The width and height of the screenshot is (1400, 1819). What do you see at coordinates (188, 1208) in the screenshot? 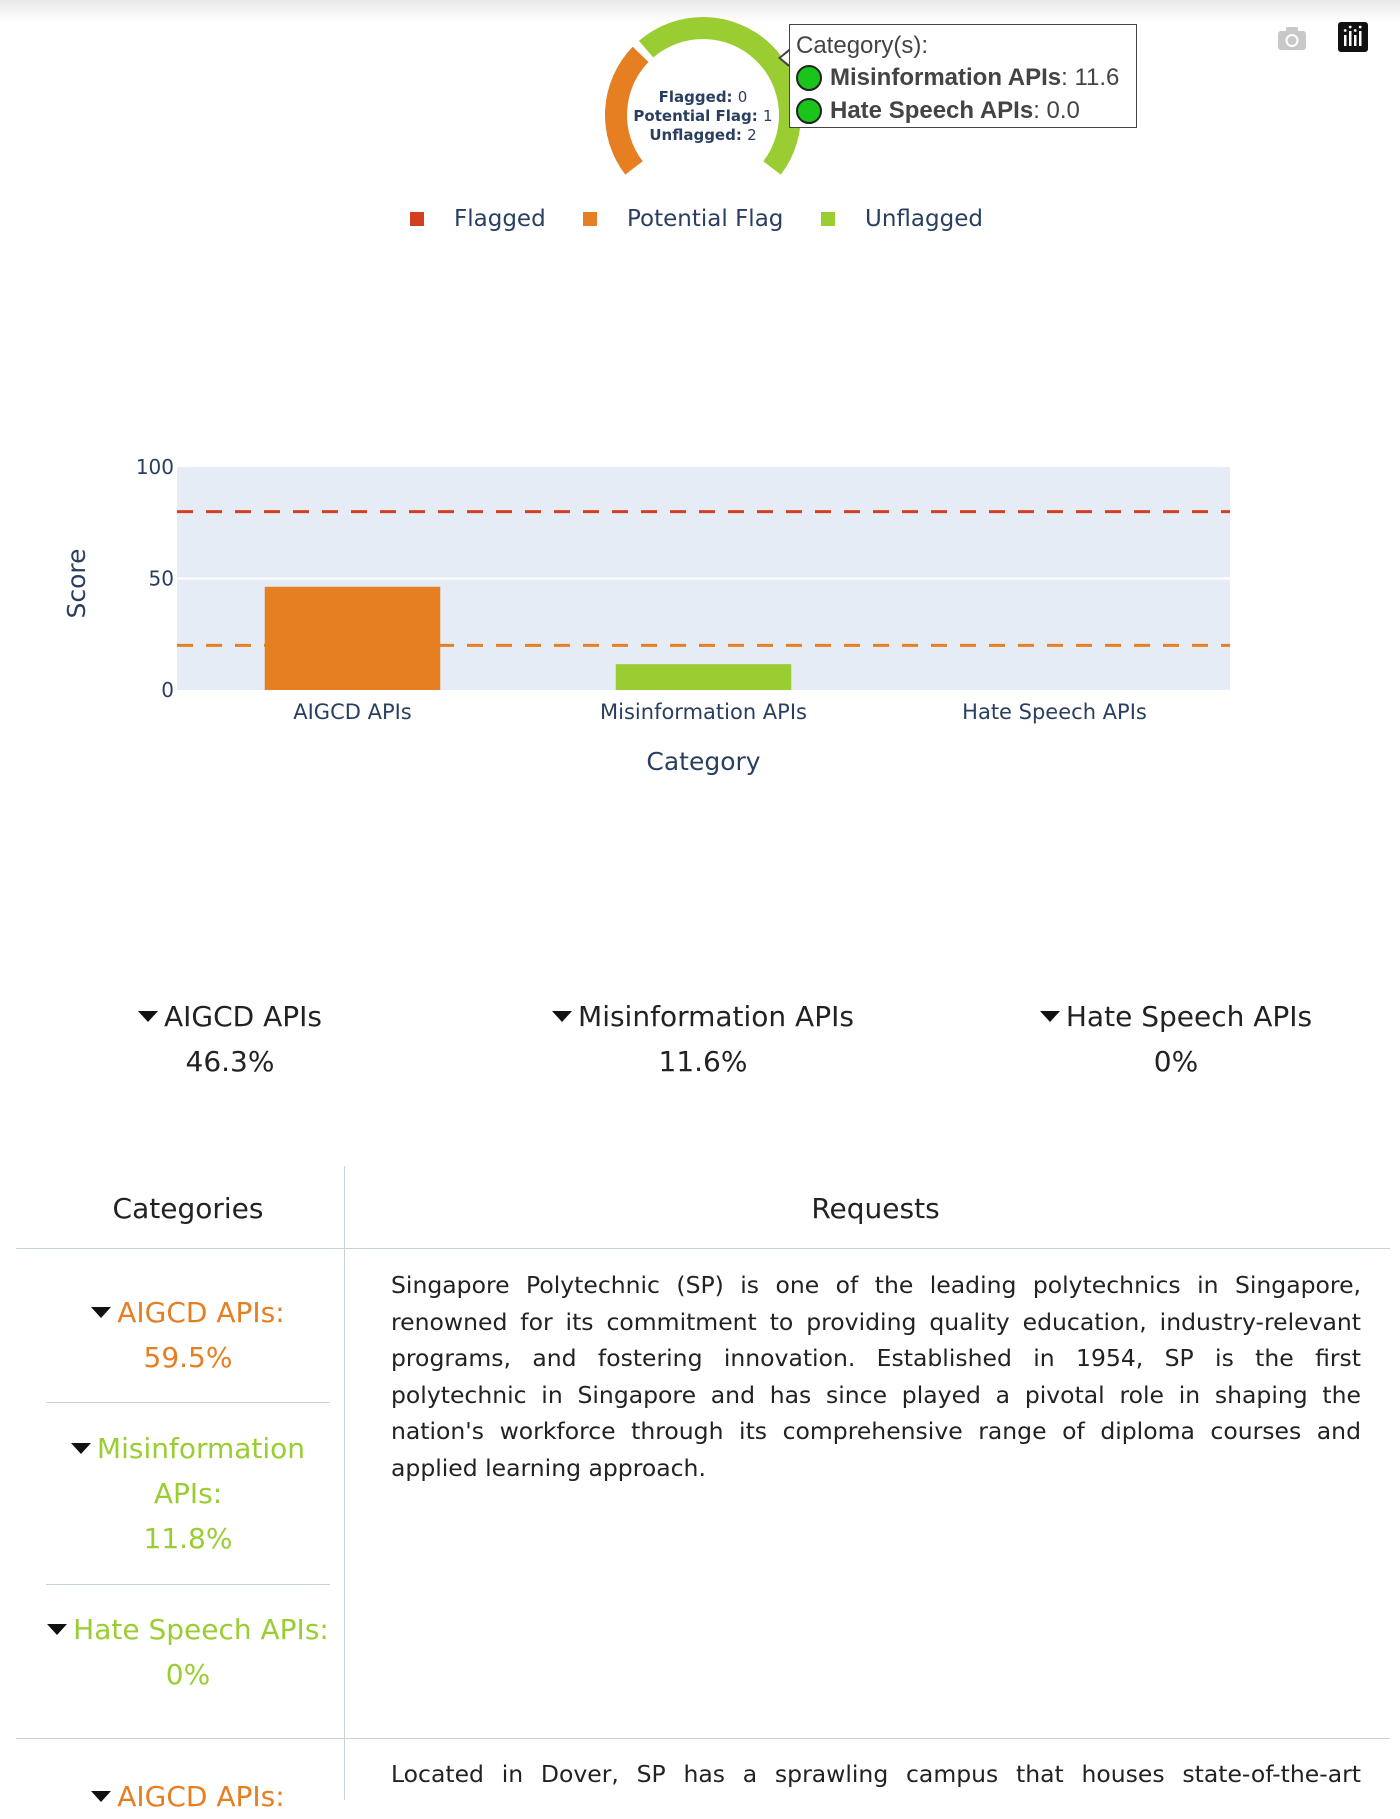
I see `header-categories: Categories` at bounding box center [188, 1208].